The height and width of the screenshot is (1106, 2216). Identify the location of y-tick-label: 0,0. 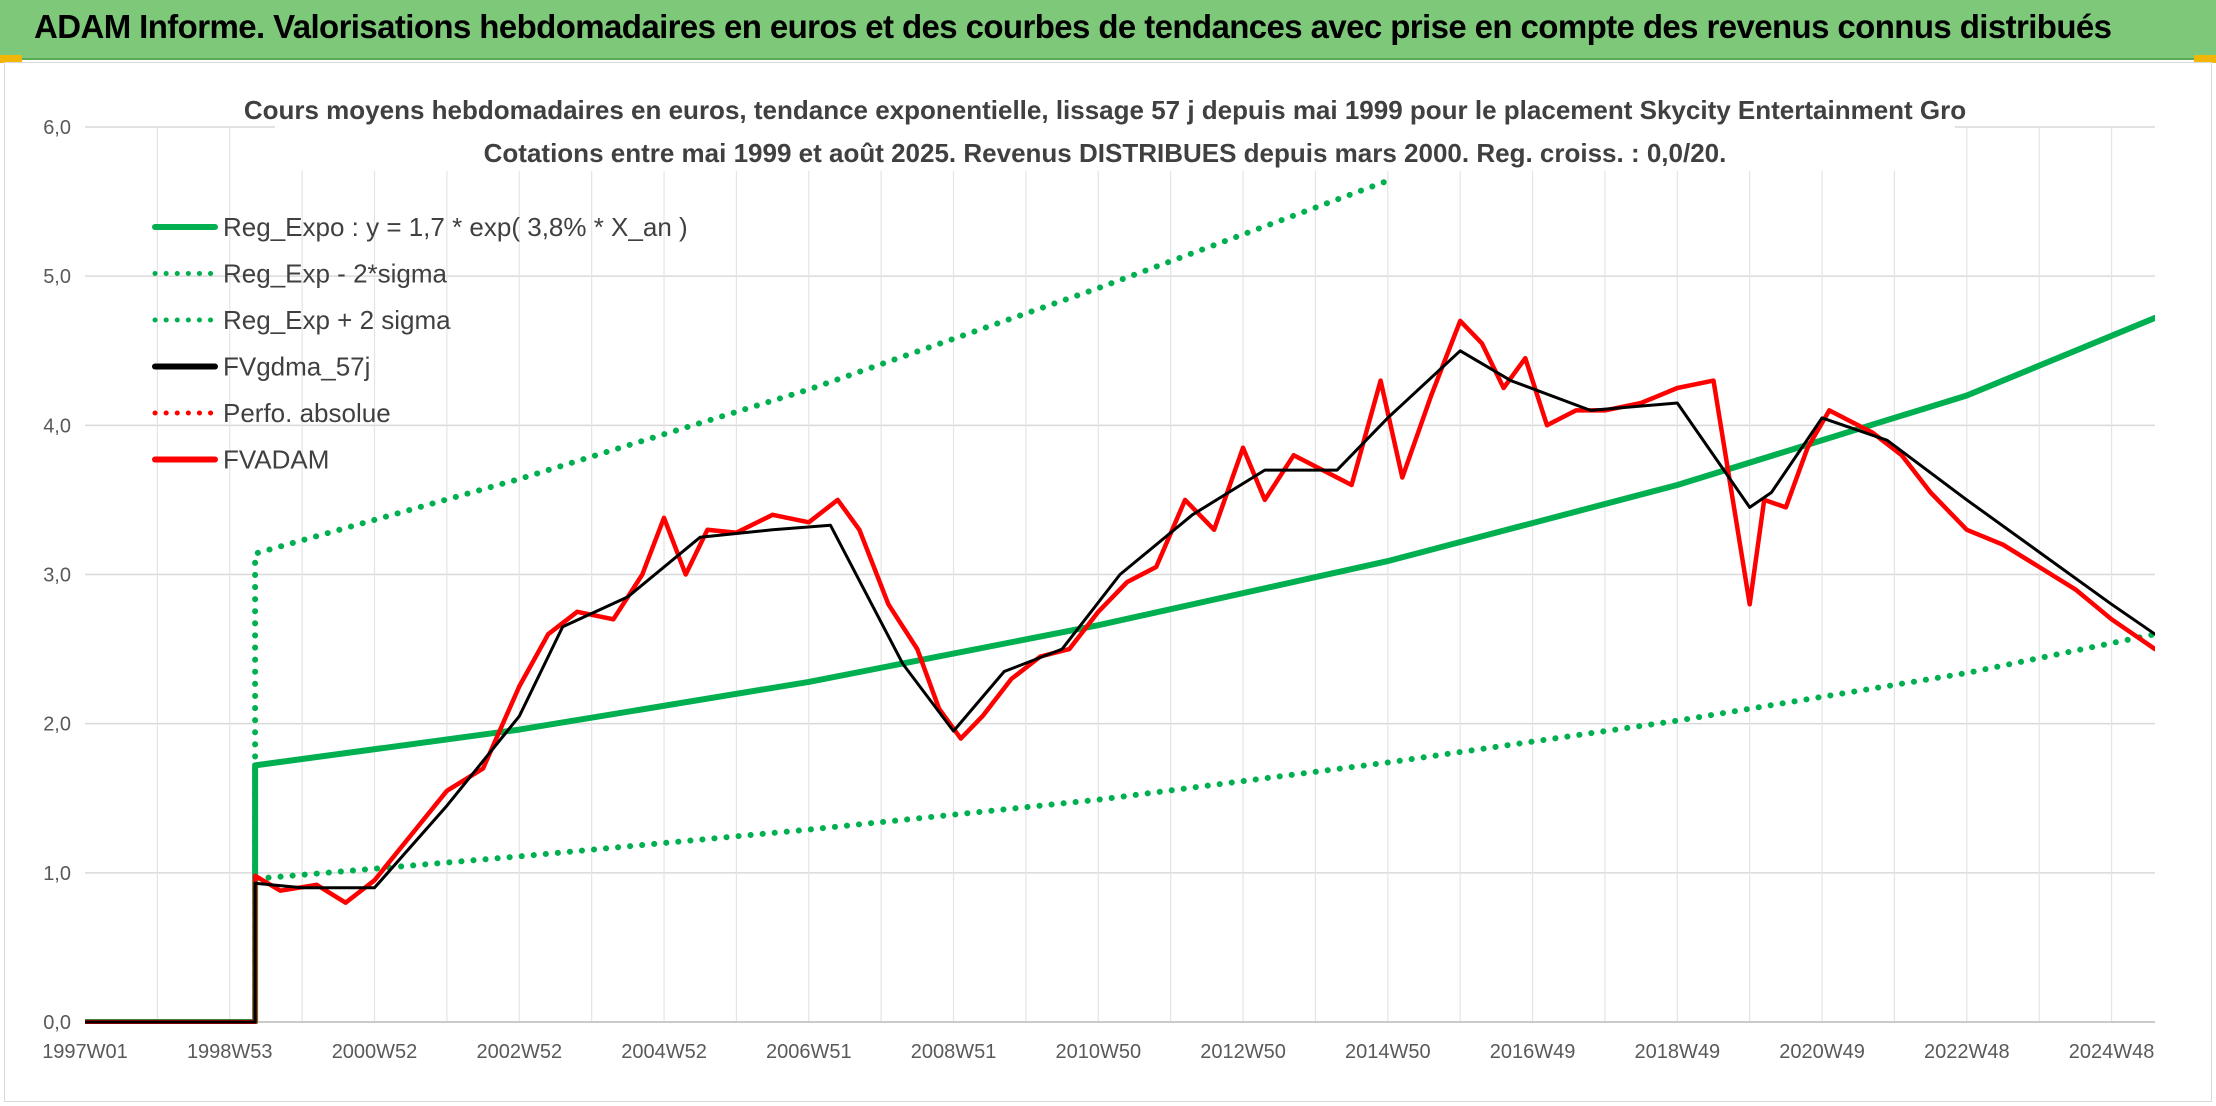
(57, 1023).